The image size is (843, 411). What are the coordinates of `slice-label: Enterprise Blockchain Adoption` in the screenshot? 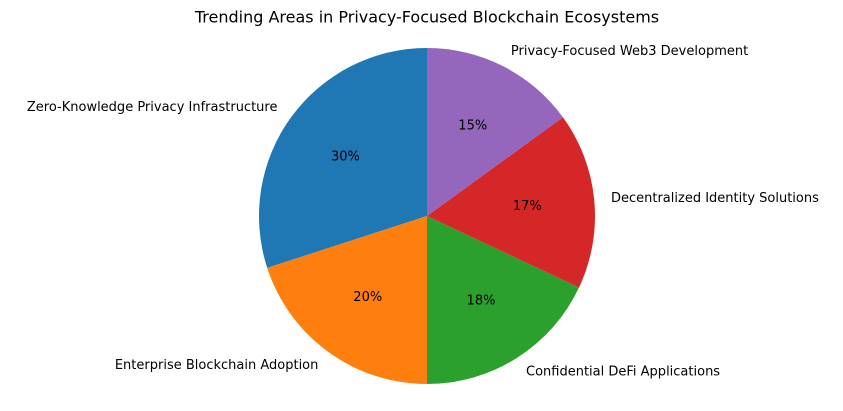 It's located at (217, 365).